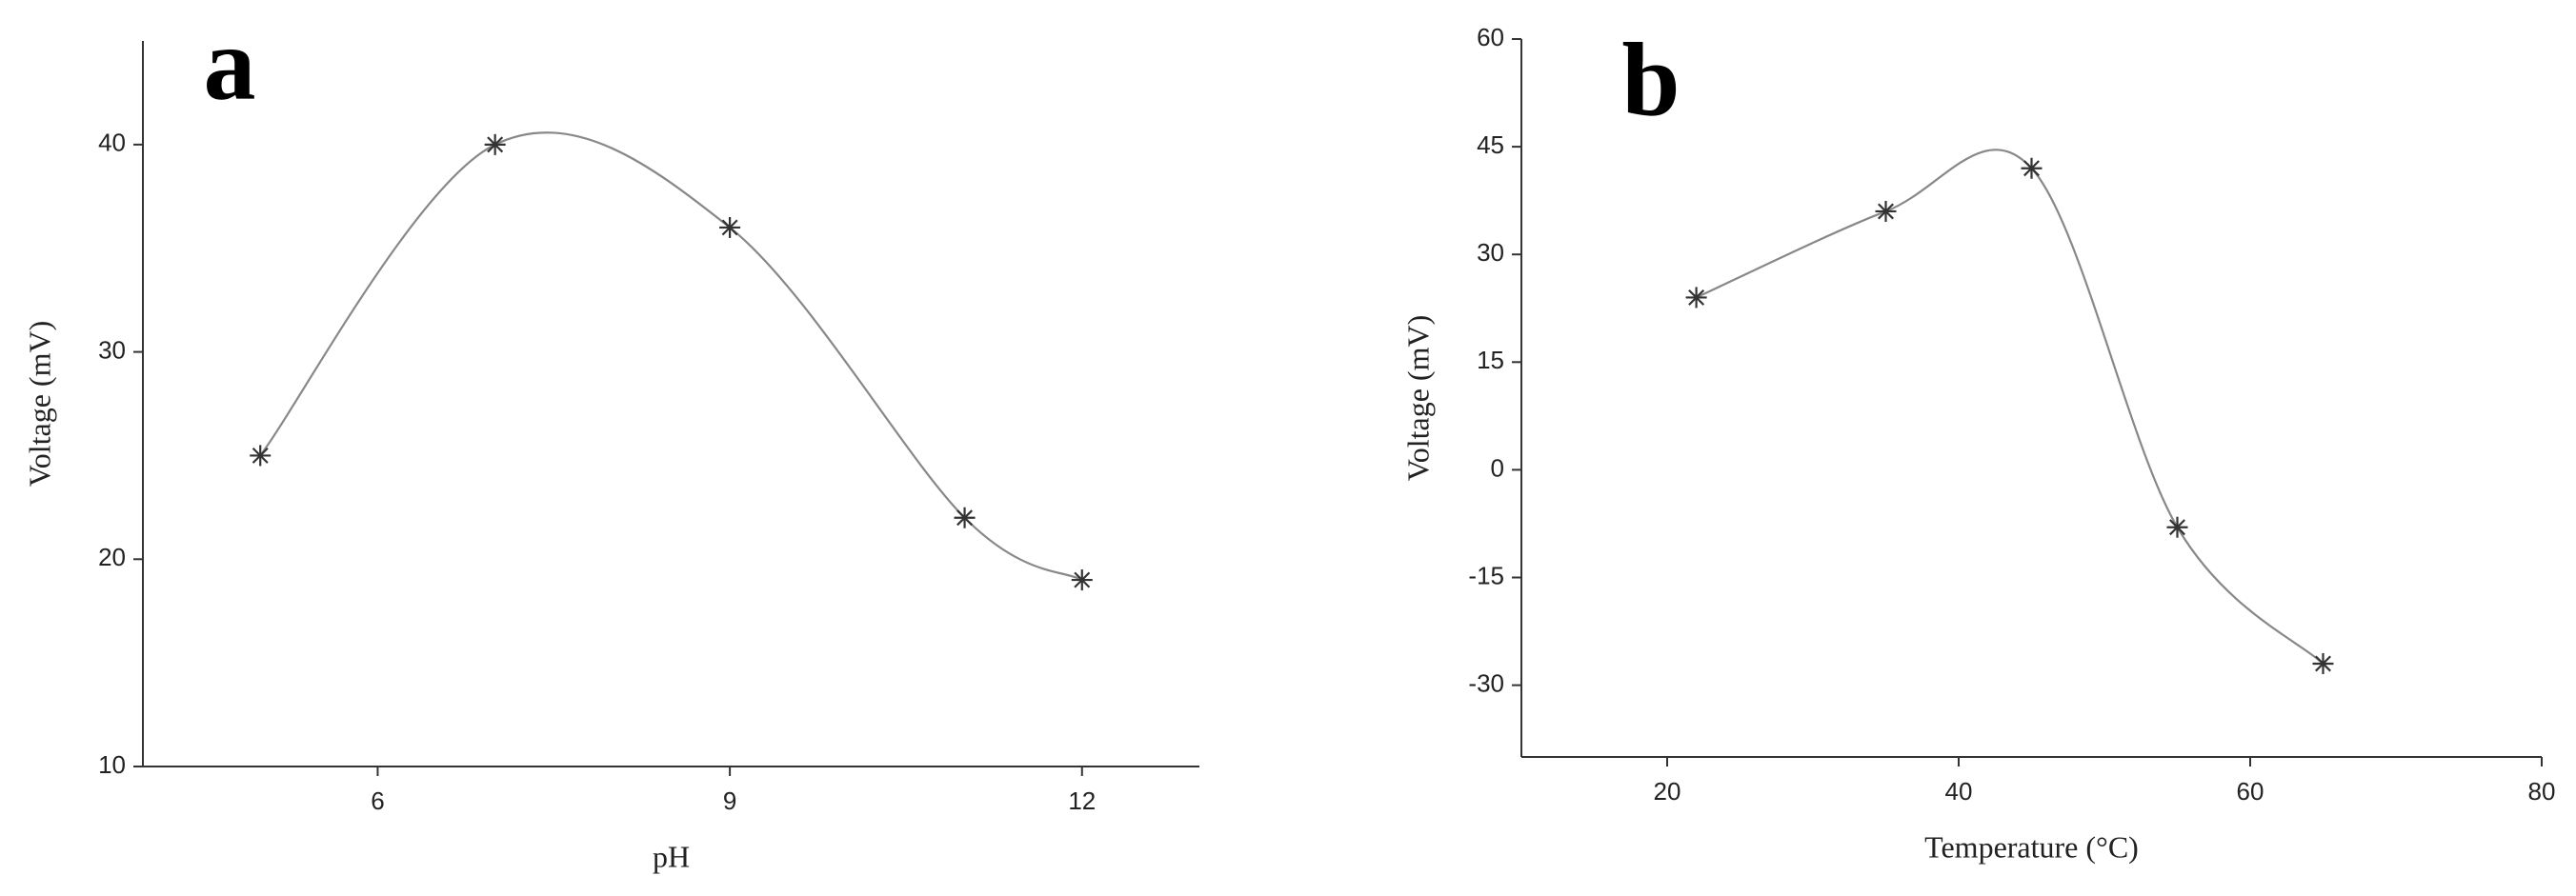 This screenshot has height=896, width=2576. What do you see at coordinates (1490, 144) in the screenshot?
I see `y-tick-label: 45` at bounding box center [1490, 144].